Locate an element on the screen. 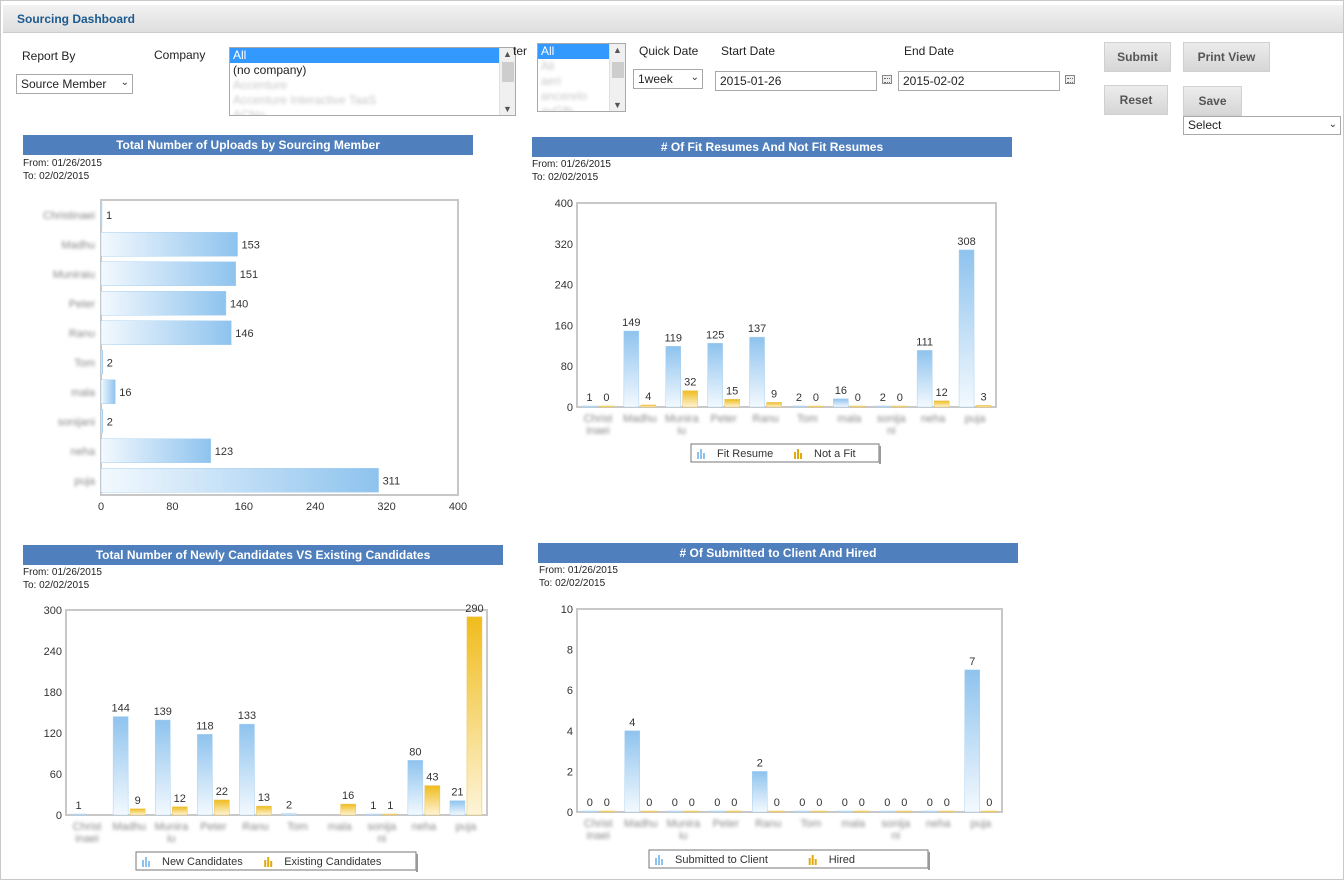 The height and width of the screenshot is (880, 1344). company-option: All is located at coordinates (372, 55).